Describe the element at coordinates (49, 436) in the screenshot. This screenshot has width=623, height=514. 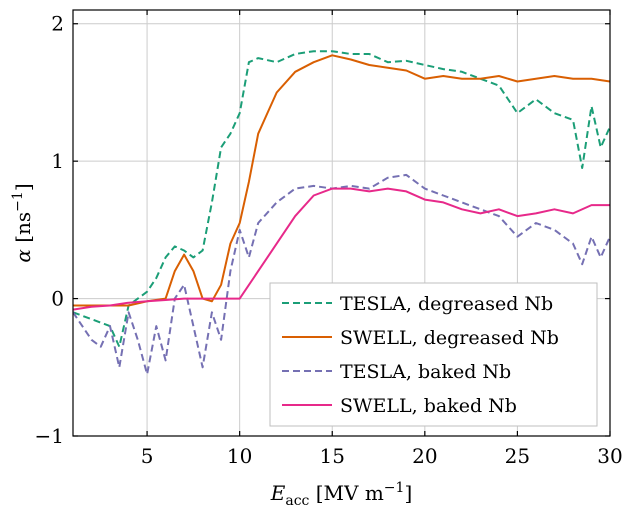
I see `y-tick-label: −1` at that location.